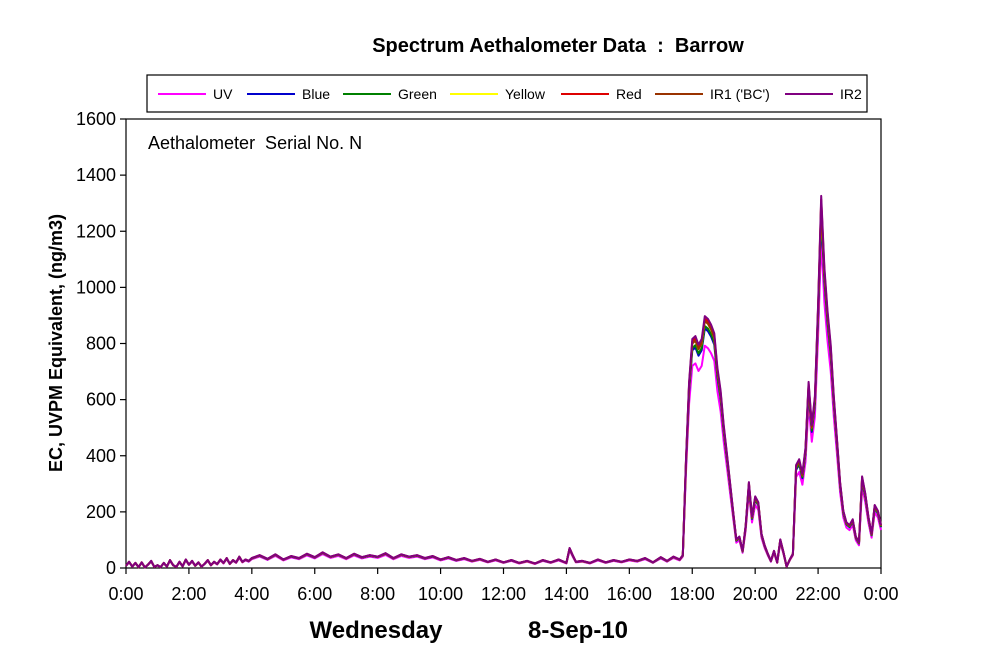 The height and width of the screenshot is (665, 999). What do you see at coordinates (629, 594) in the screenshot?
I see `x-tick-label: 16:00` at bounding box center [629, 594].